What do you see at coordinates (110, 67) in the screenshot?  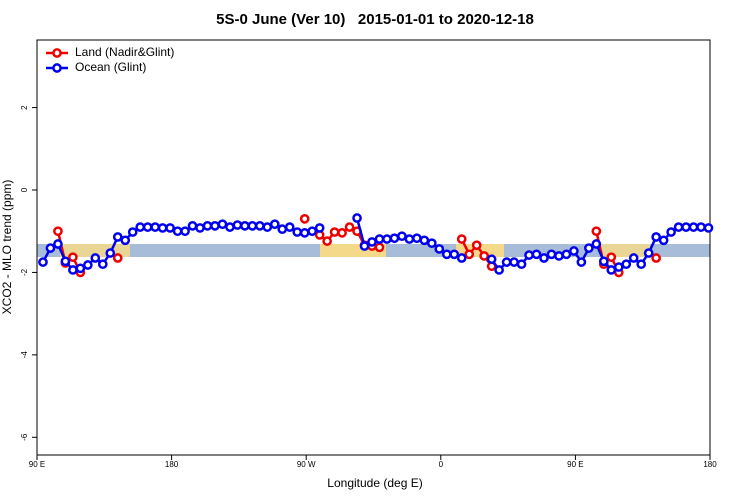 I see `legend-label: Ocean (Glint)` at bounding box center [110, 67].